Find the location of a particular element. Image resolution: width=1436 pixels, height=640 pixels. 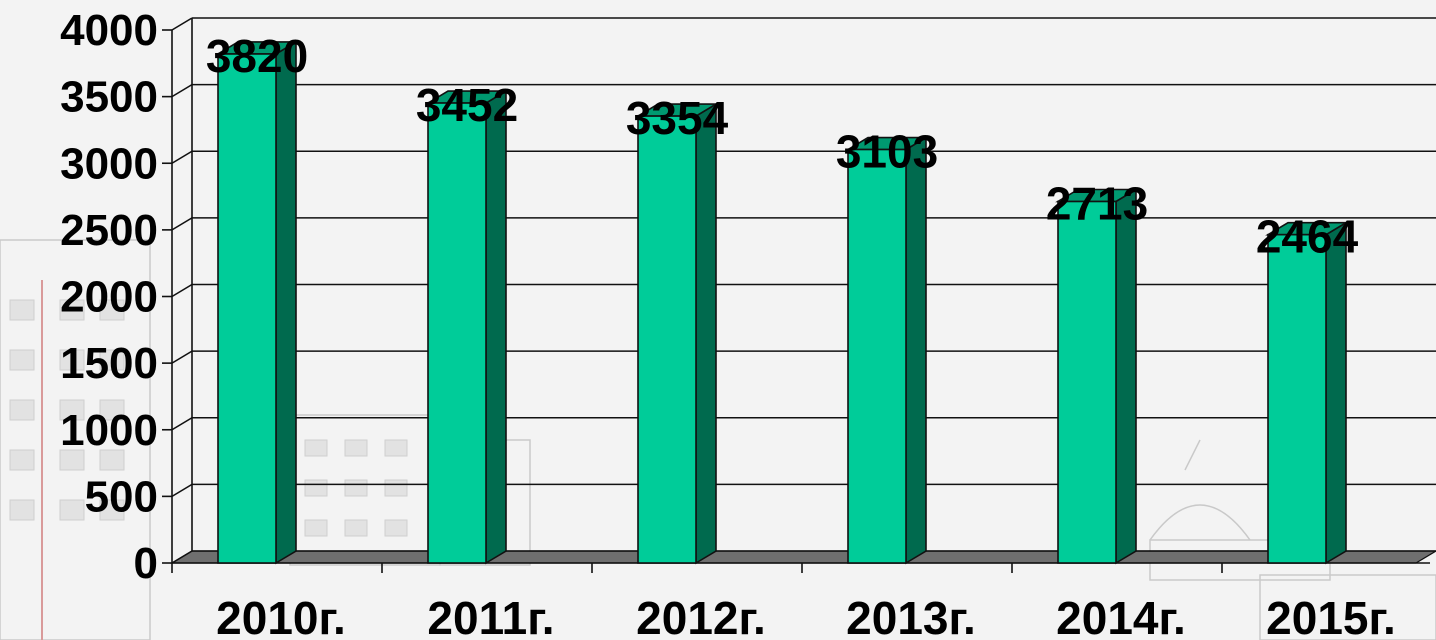

x-tick-label: 2014г. is located at coordinates (1121, 616).